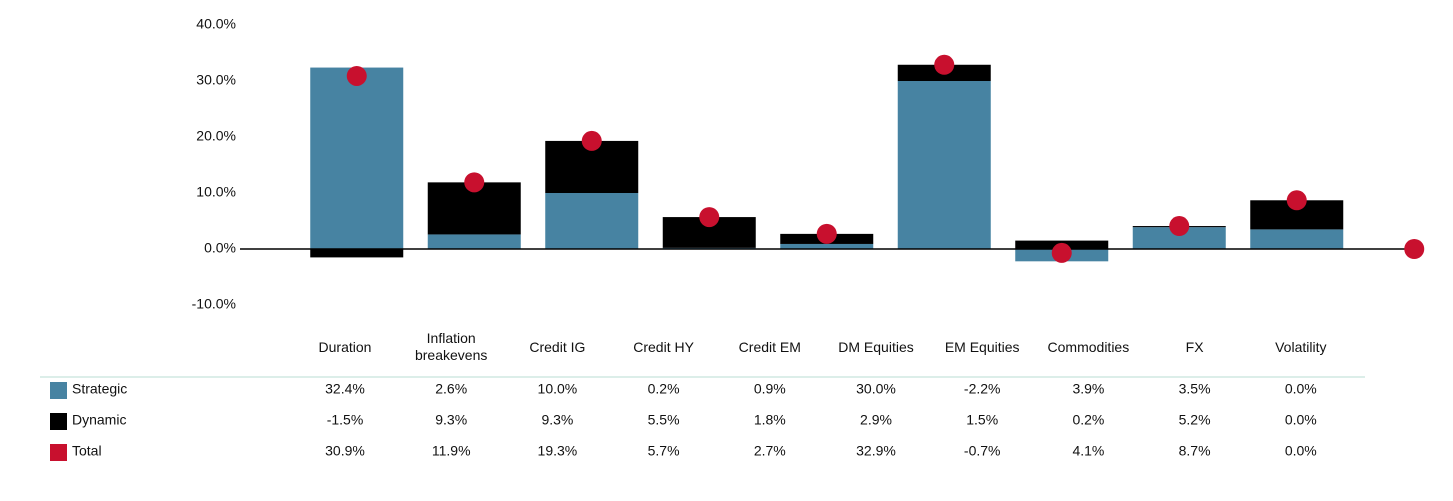 Image resolution: width=1453 pixels, height=501 pixels. Describe the element at coordinates (876, 420) in the screenshot. I see `table-value: 2.9%` at that location.